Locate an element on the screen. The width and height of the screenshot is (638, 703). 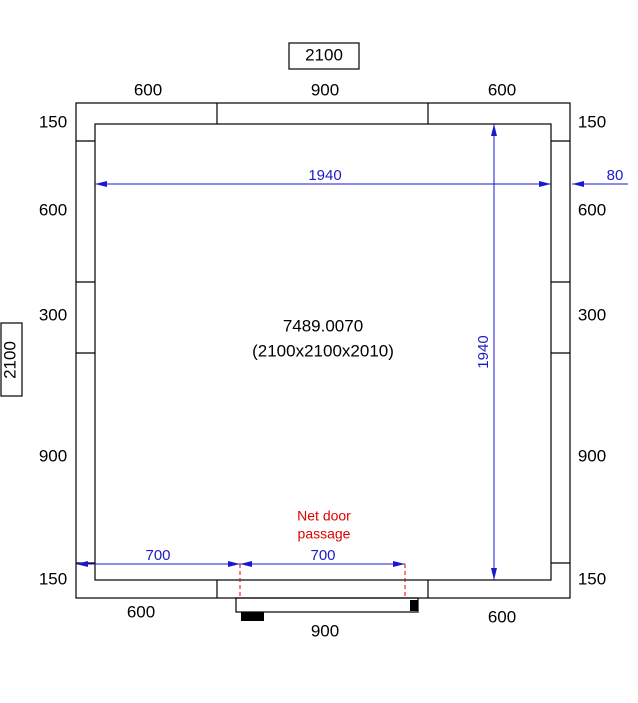
overall-width: 2100 is located at coordinates (324, 54).